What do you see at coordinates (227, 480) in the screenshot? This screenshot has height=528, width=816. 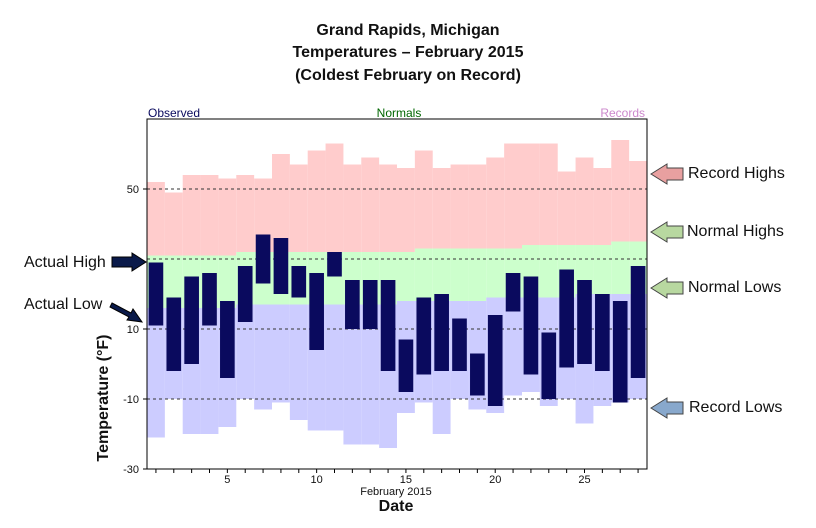 I see `x-tick-label: 5` at bounding box center [227, 480].